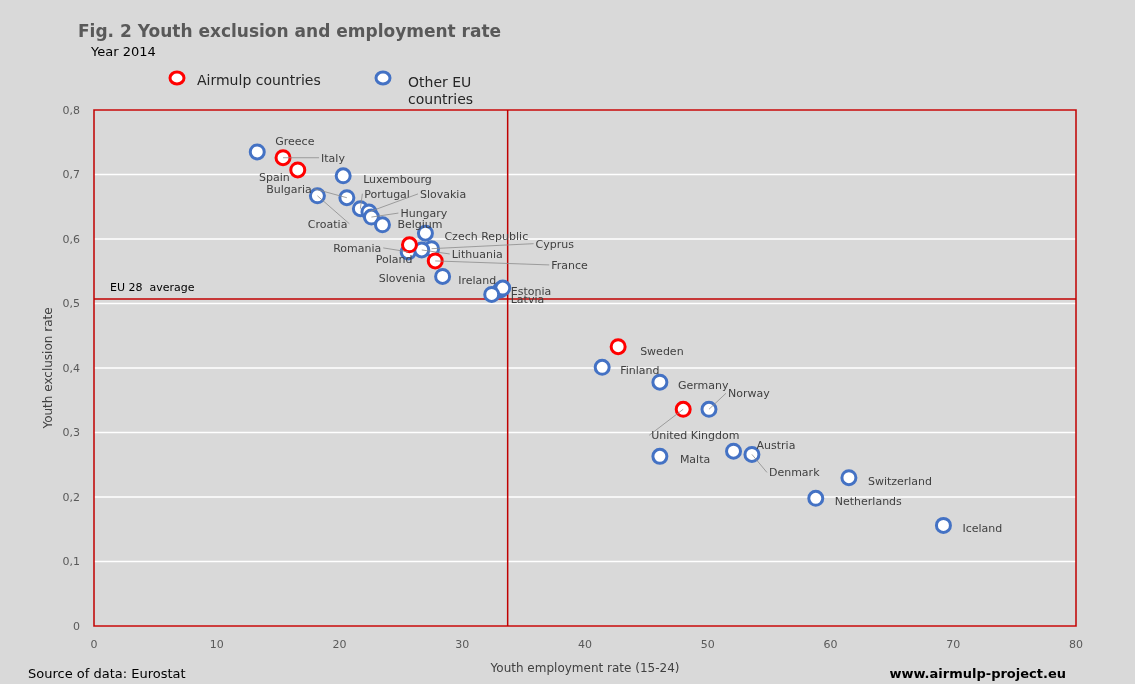 The height and width of the screenshot is (684, 1135). Describe the element at coordinates (584, 668) in the screenshot. I see `x-axis-title: Youth employment rate (15-24)` at that location.